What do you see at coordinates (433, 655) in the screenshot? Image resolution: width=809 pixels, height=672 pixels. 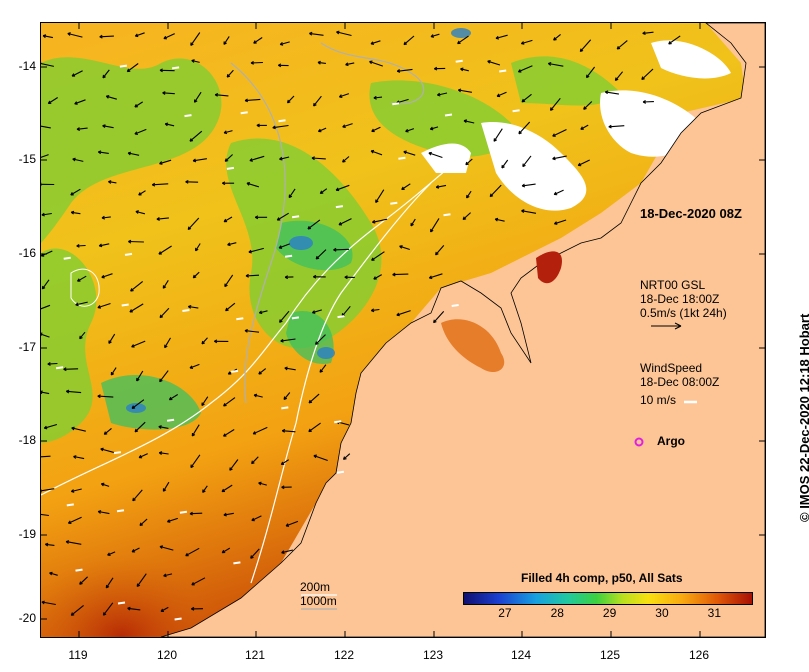 I see `lon-label: 123` at bounding box center [433, 655].